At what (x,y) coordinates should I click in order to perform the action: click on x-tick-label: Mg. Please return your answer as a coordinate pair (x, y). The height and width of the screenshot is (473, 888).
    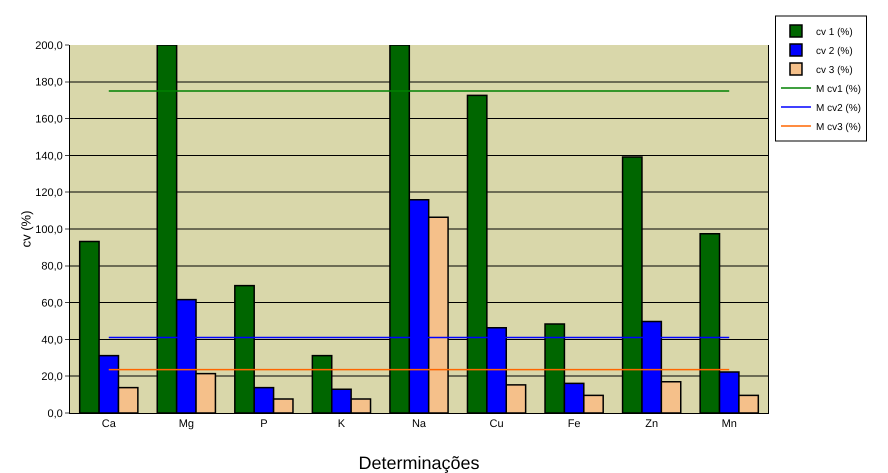
    Looking at the image, I should click on (186, 424).